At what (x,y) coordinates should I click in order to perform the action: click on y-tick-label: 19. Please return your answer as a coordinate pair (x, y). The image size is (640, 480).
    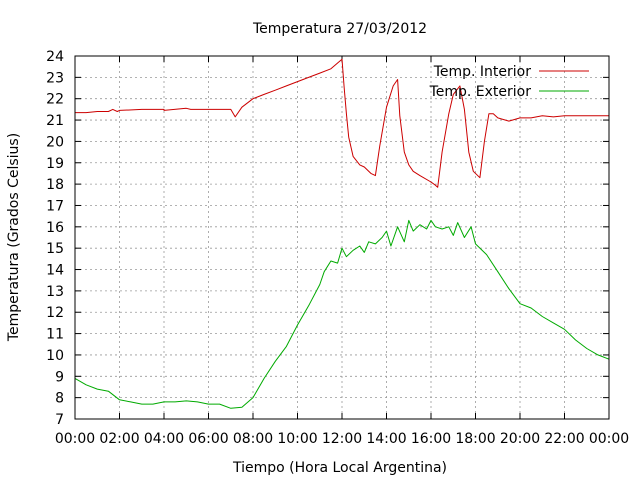
    Looking at the image, I should click on (55, 164).